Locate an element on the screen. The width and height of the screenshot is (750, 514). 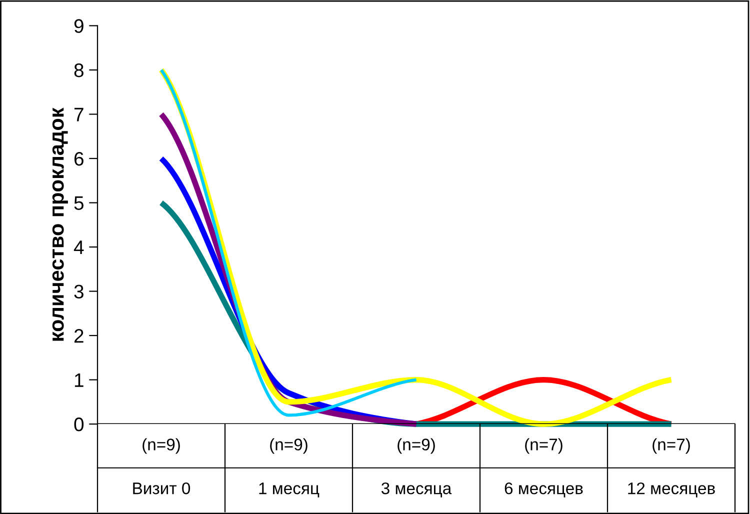
category-label: (n=9) 1 месяц is located at coordinates (289, 468).